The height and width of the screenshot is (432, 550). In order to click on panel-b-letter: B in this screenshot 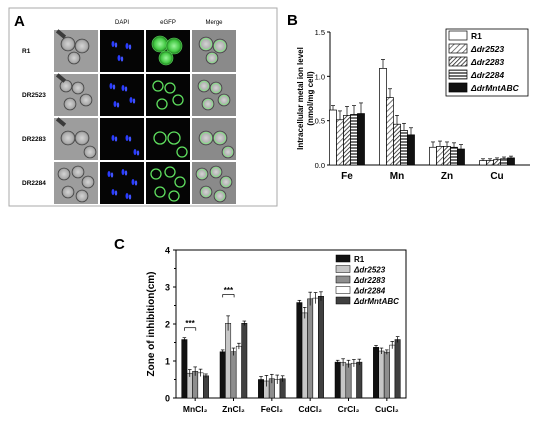, I will do `click(292, 20)`.